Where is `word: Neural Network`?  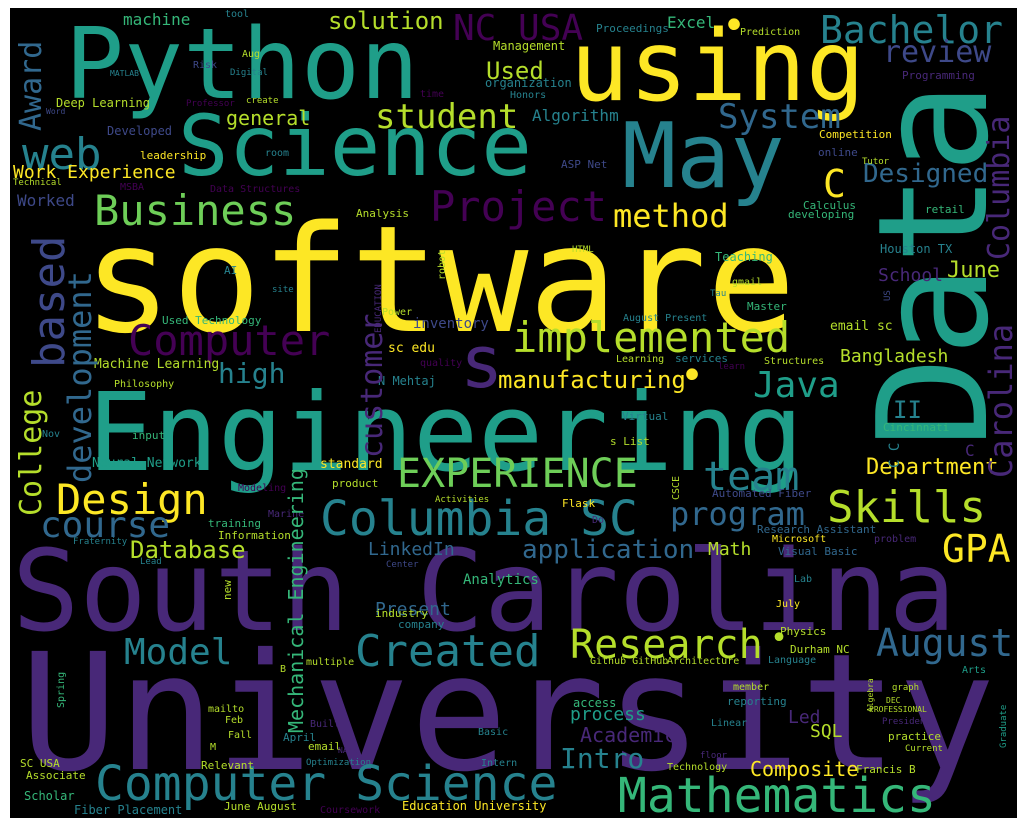
word: Neural Network is located at coordinates (147, 463).